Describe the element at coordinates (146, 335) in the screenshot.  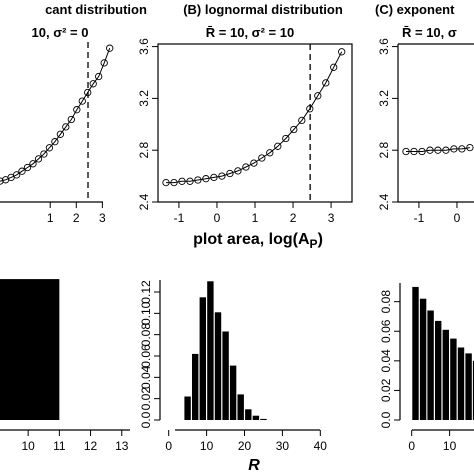
I see `y-tick-label: 0.08` at that location.